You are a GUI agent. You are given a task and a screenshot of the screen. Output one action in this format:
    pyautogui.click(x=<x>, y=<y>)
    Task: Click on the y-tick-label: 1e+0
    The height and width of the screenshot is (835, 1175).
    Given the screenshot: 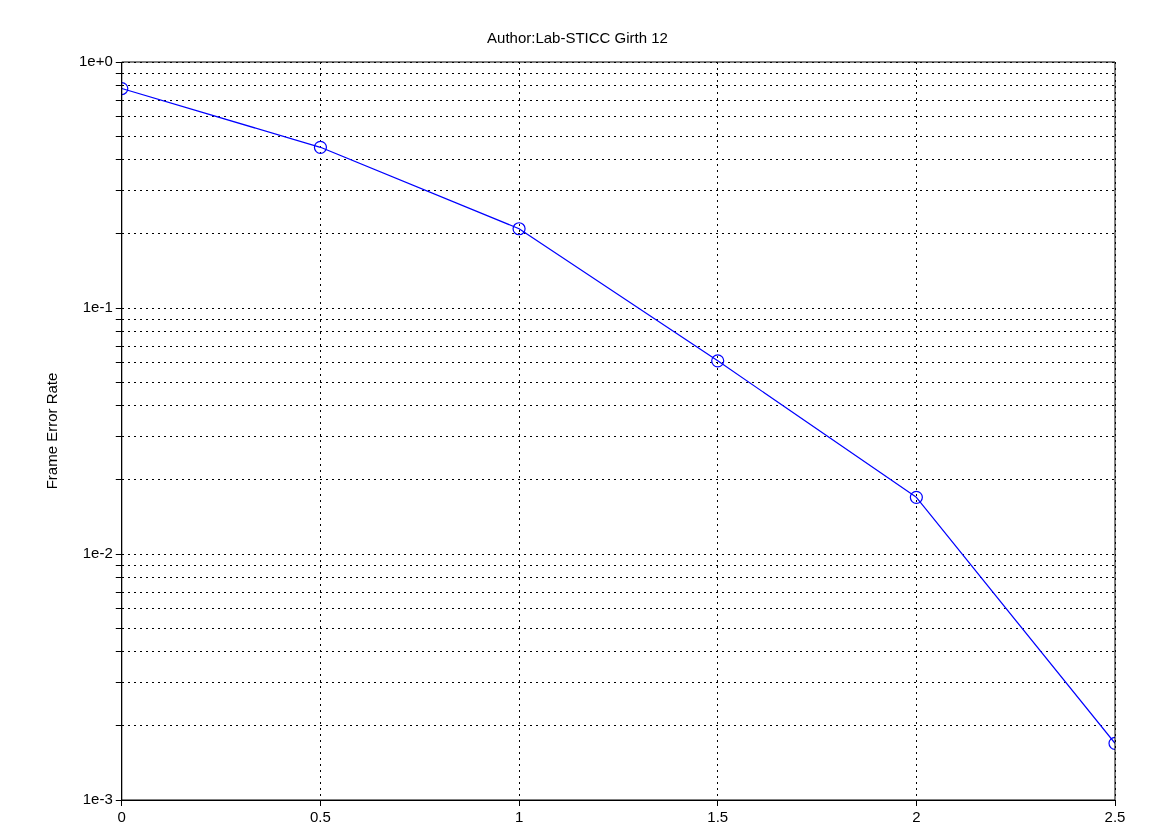 What is the action you would take?
    pyautogui.click(x=95, y=61)
    